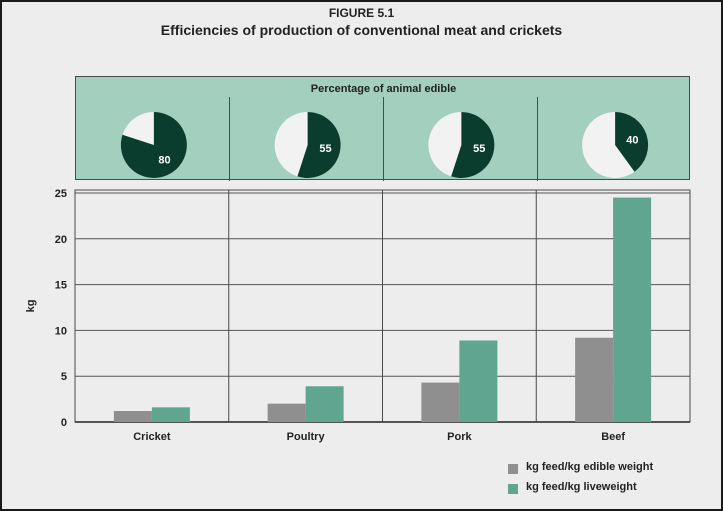 The width and height of the screenshot is (723, 511). I want to click on pie-value-label: 40, so click(632, 140).